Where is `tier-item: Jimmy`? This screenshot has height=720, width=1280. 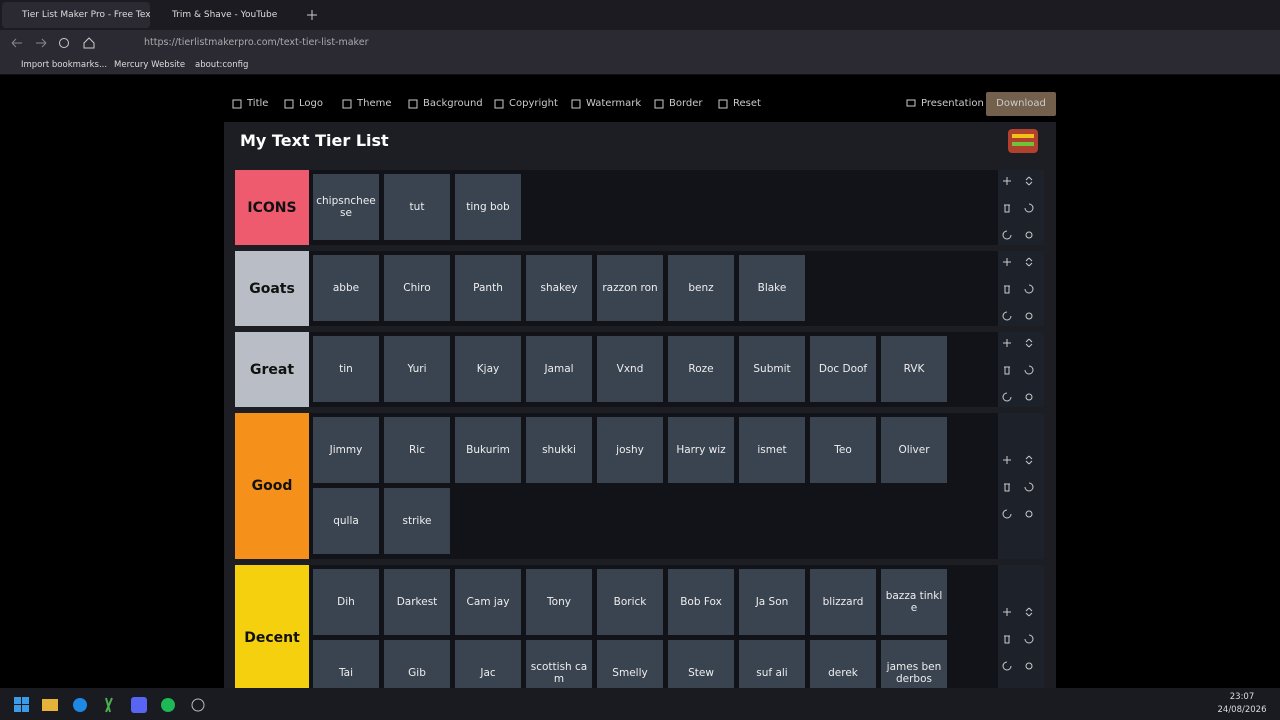
tier-item: Jimmy is located at coordinates (346, 450).